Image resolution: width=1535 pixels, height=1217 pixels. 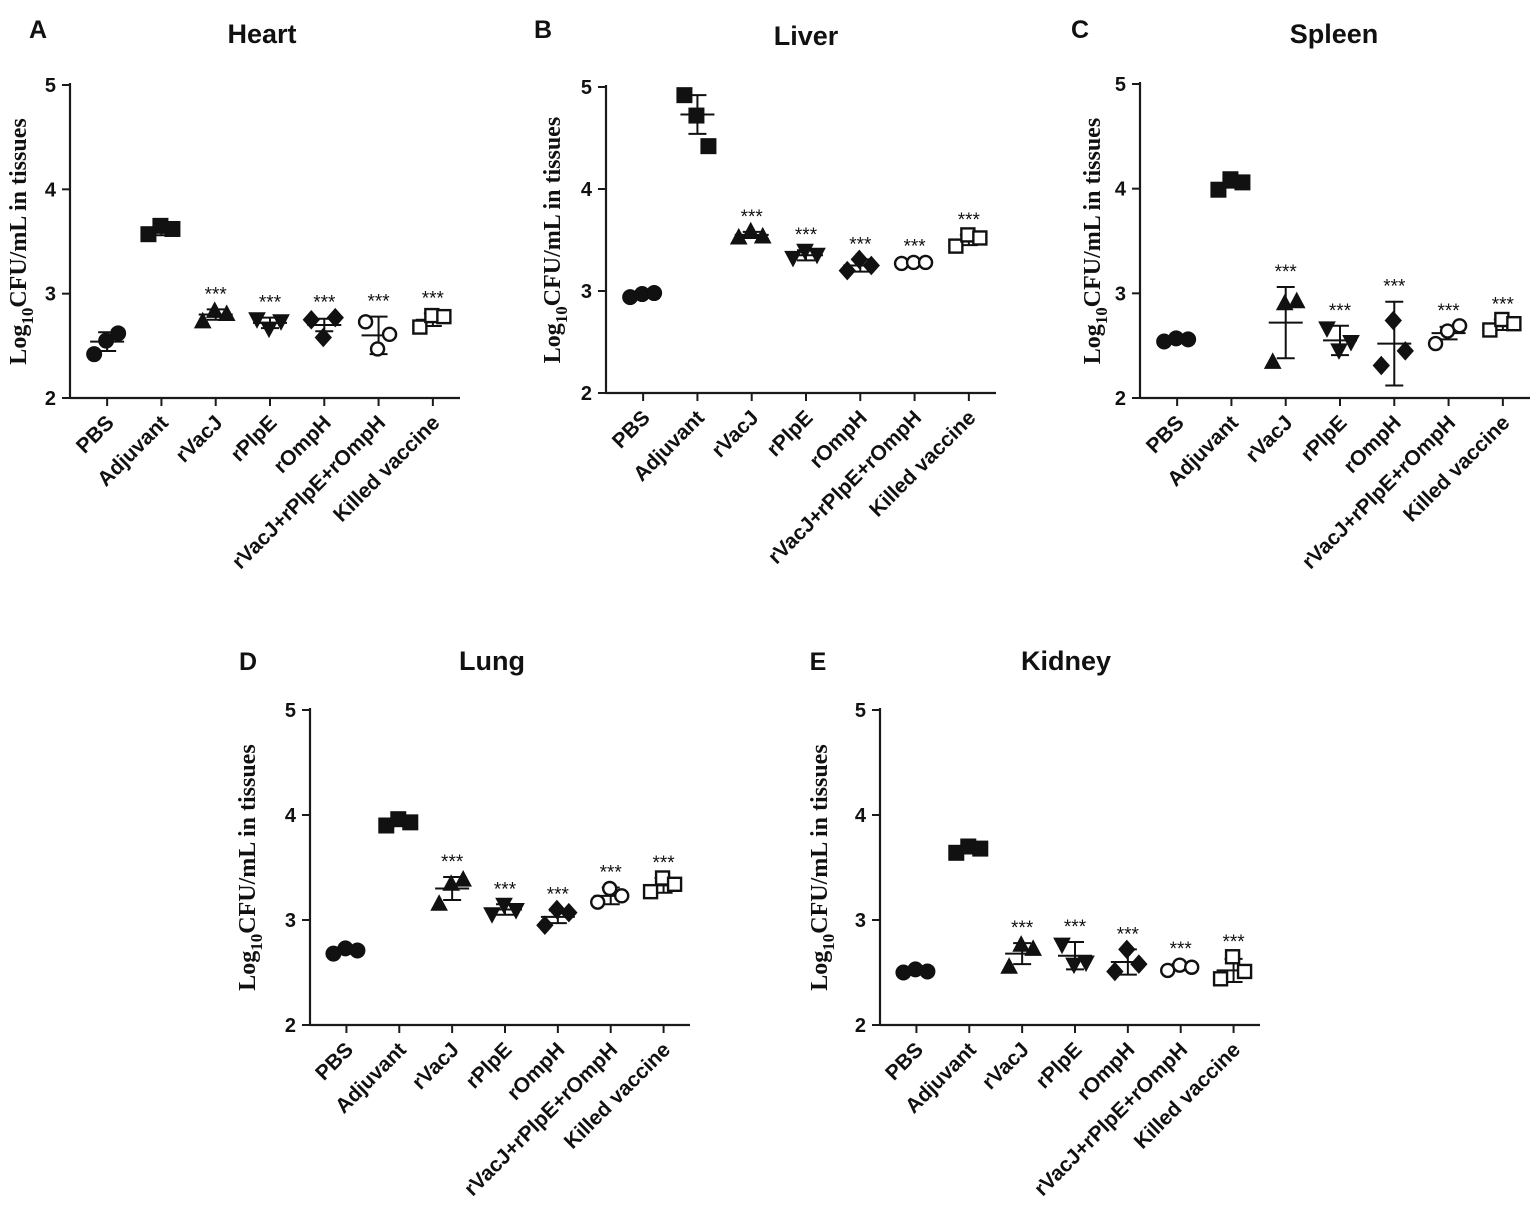 What do you see at coordinates (261, 34) in the screenshot?
I see `chart-title: Heart` at bounding box center [261, 34].